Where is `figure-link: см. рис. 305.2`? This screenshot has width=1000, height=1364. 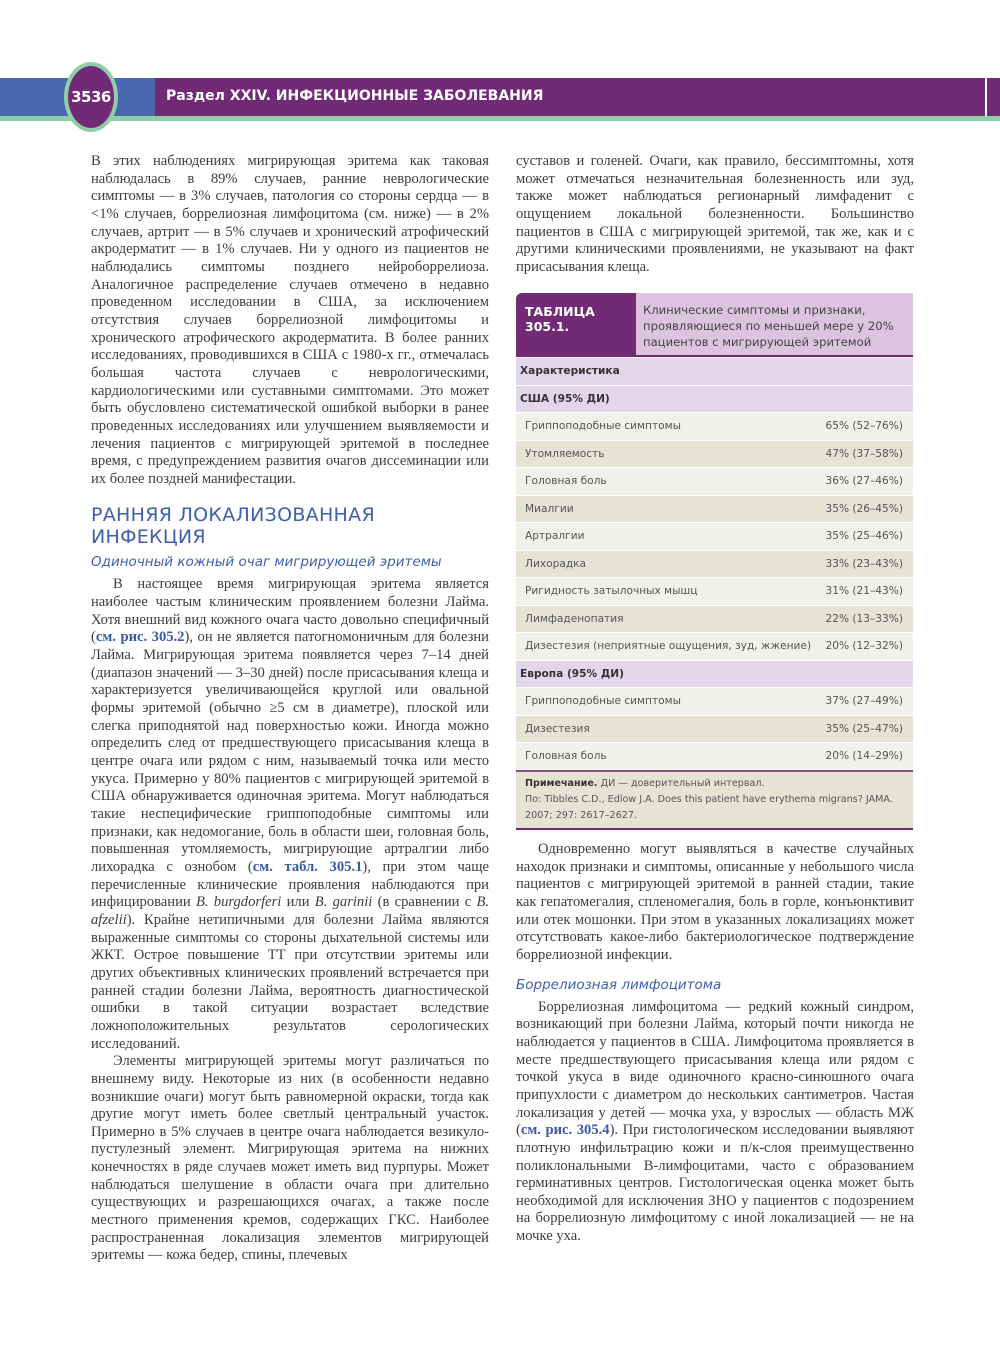 figure-link: см. рис. 305.2 is located at coordinates (140, 637).